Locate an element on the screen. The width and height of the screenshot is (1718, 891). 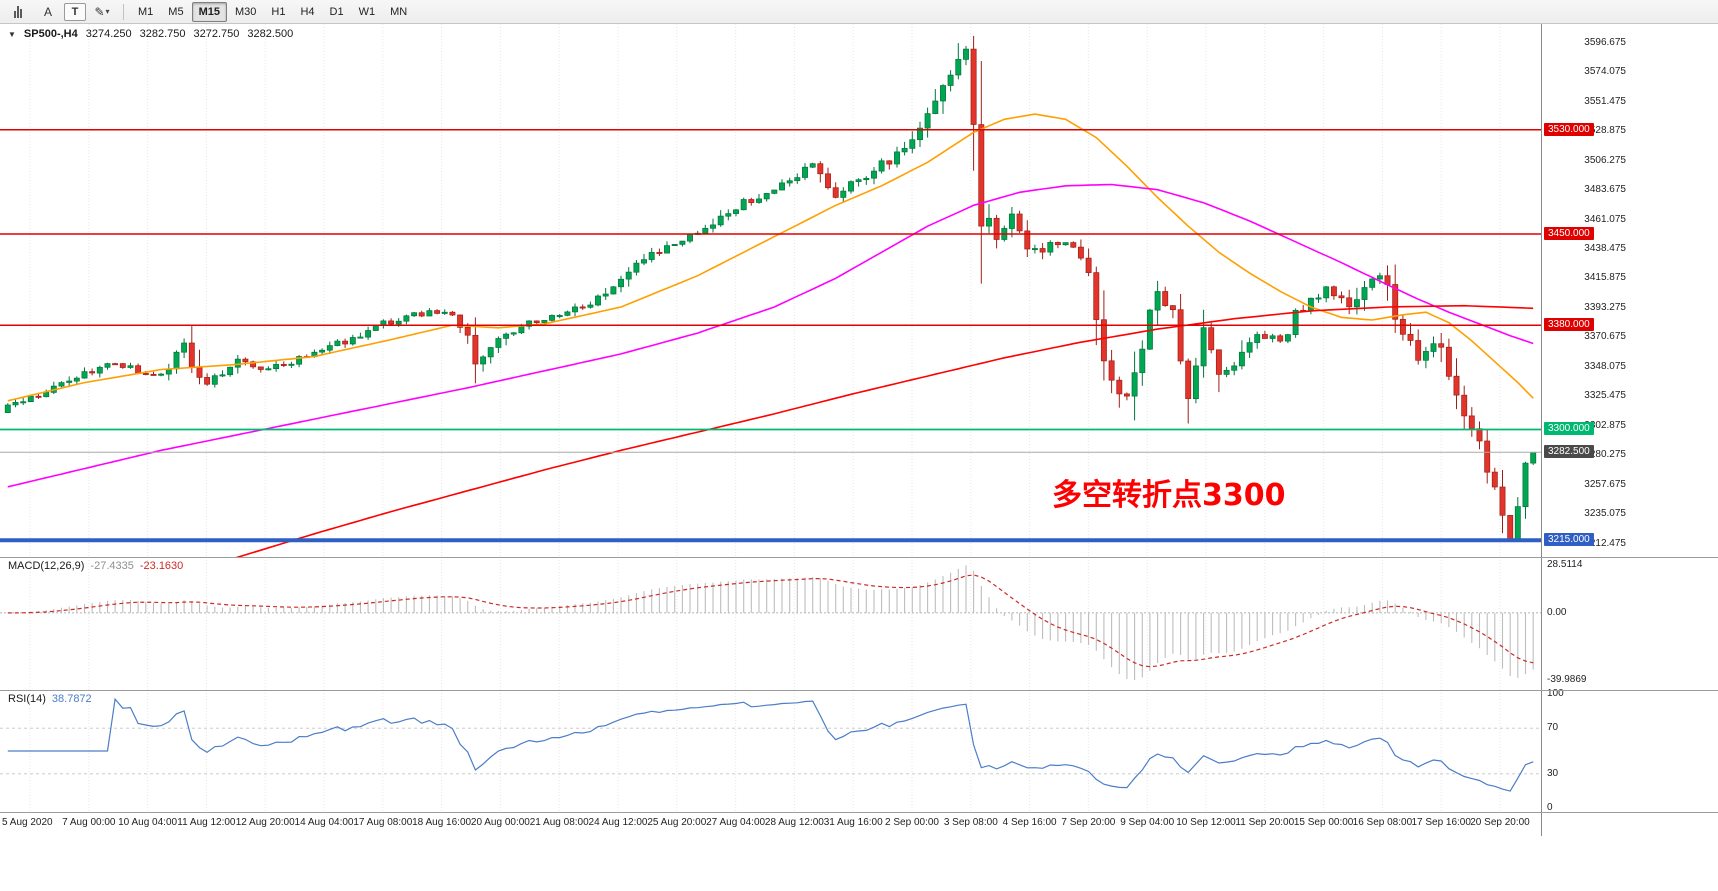
time-axis-label: 9 Sep 04:00 is located at coordinates (1147, 822).